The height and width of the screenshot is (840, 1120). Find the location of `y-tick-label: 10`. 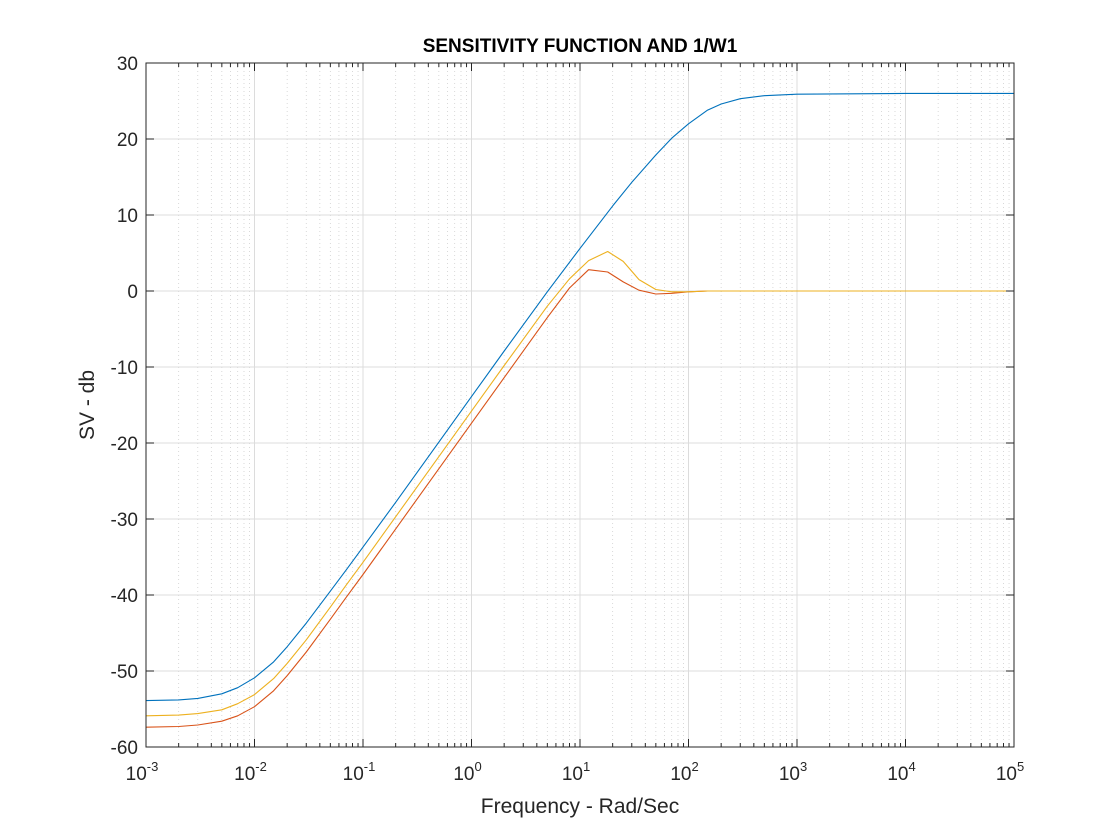

y-tick-label: 10 is located at coordinates (127, 216).